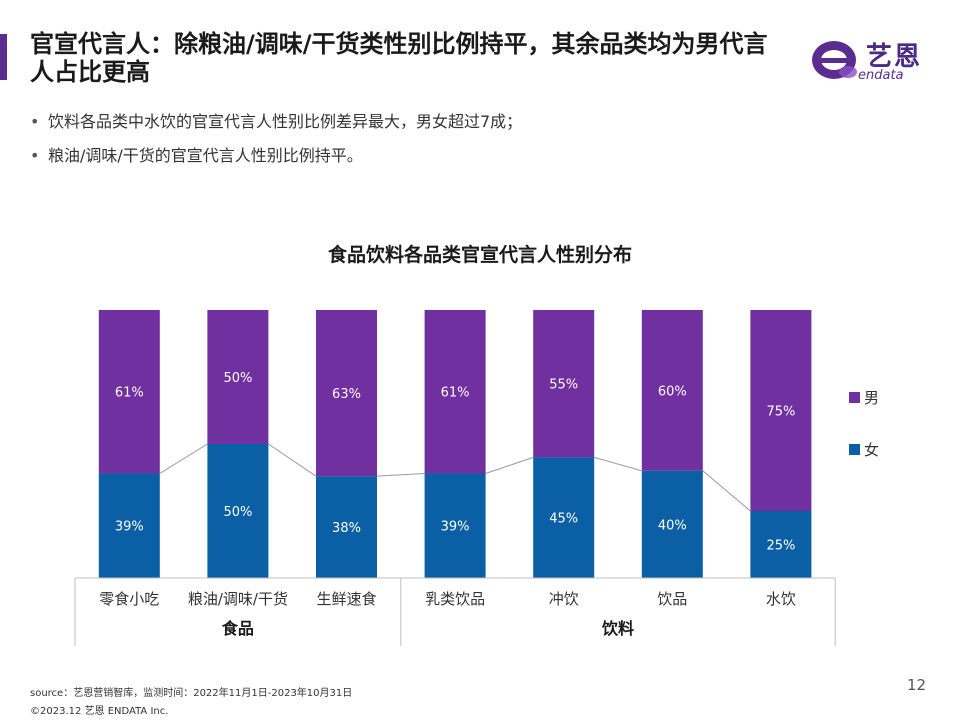  I want to click on data-label-female-5: 45%, so click(563, 519).